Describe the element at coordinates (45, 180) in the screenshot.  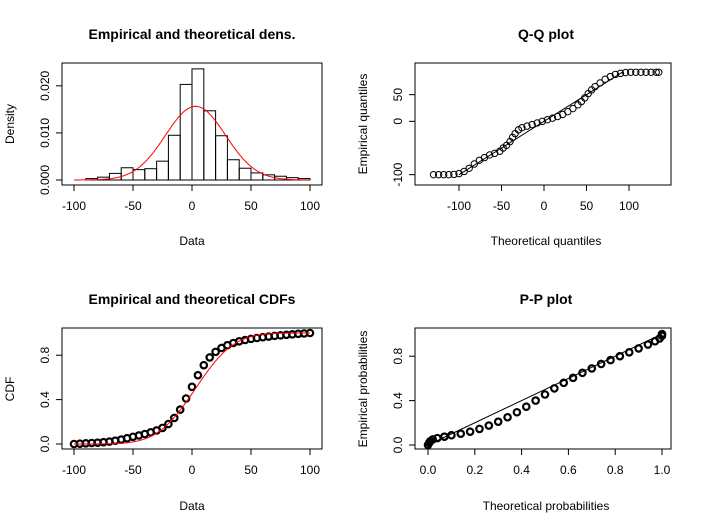
I see `y-tick-label: 0.000` at that location.